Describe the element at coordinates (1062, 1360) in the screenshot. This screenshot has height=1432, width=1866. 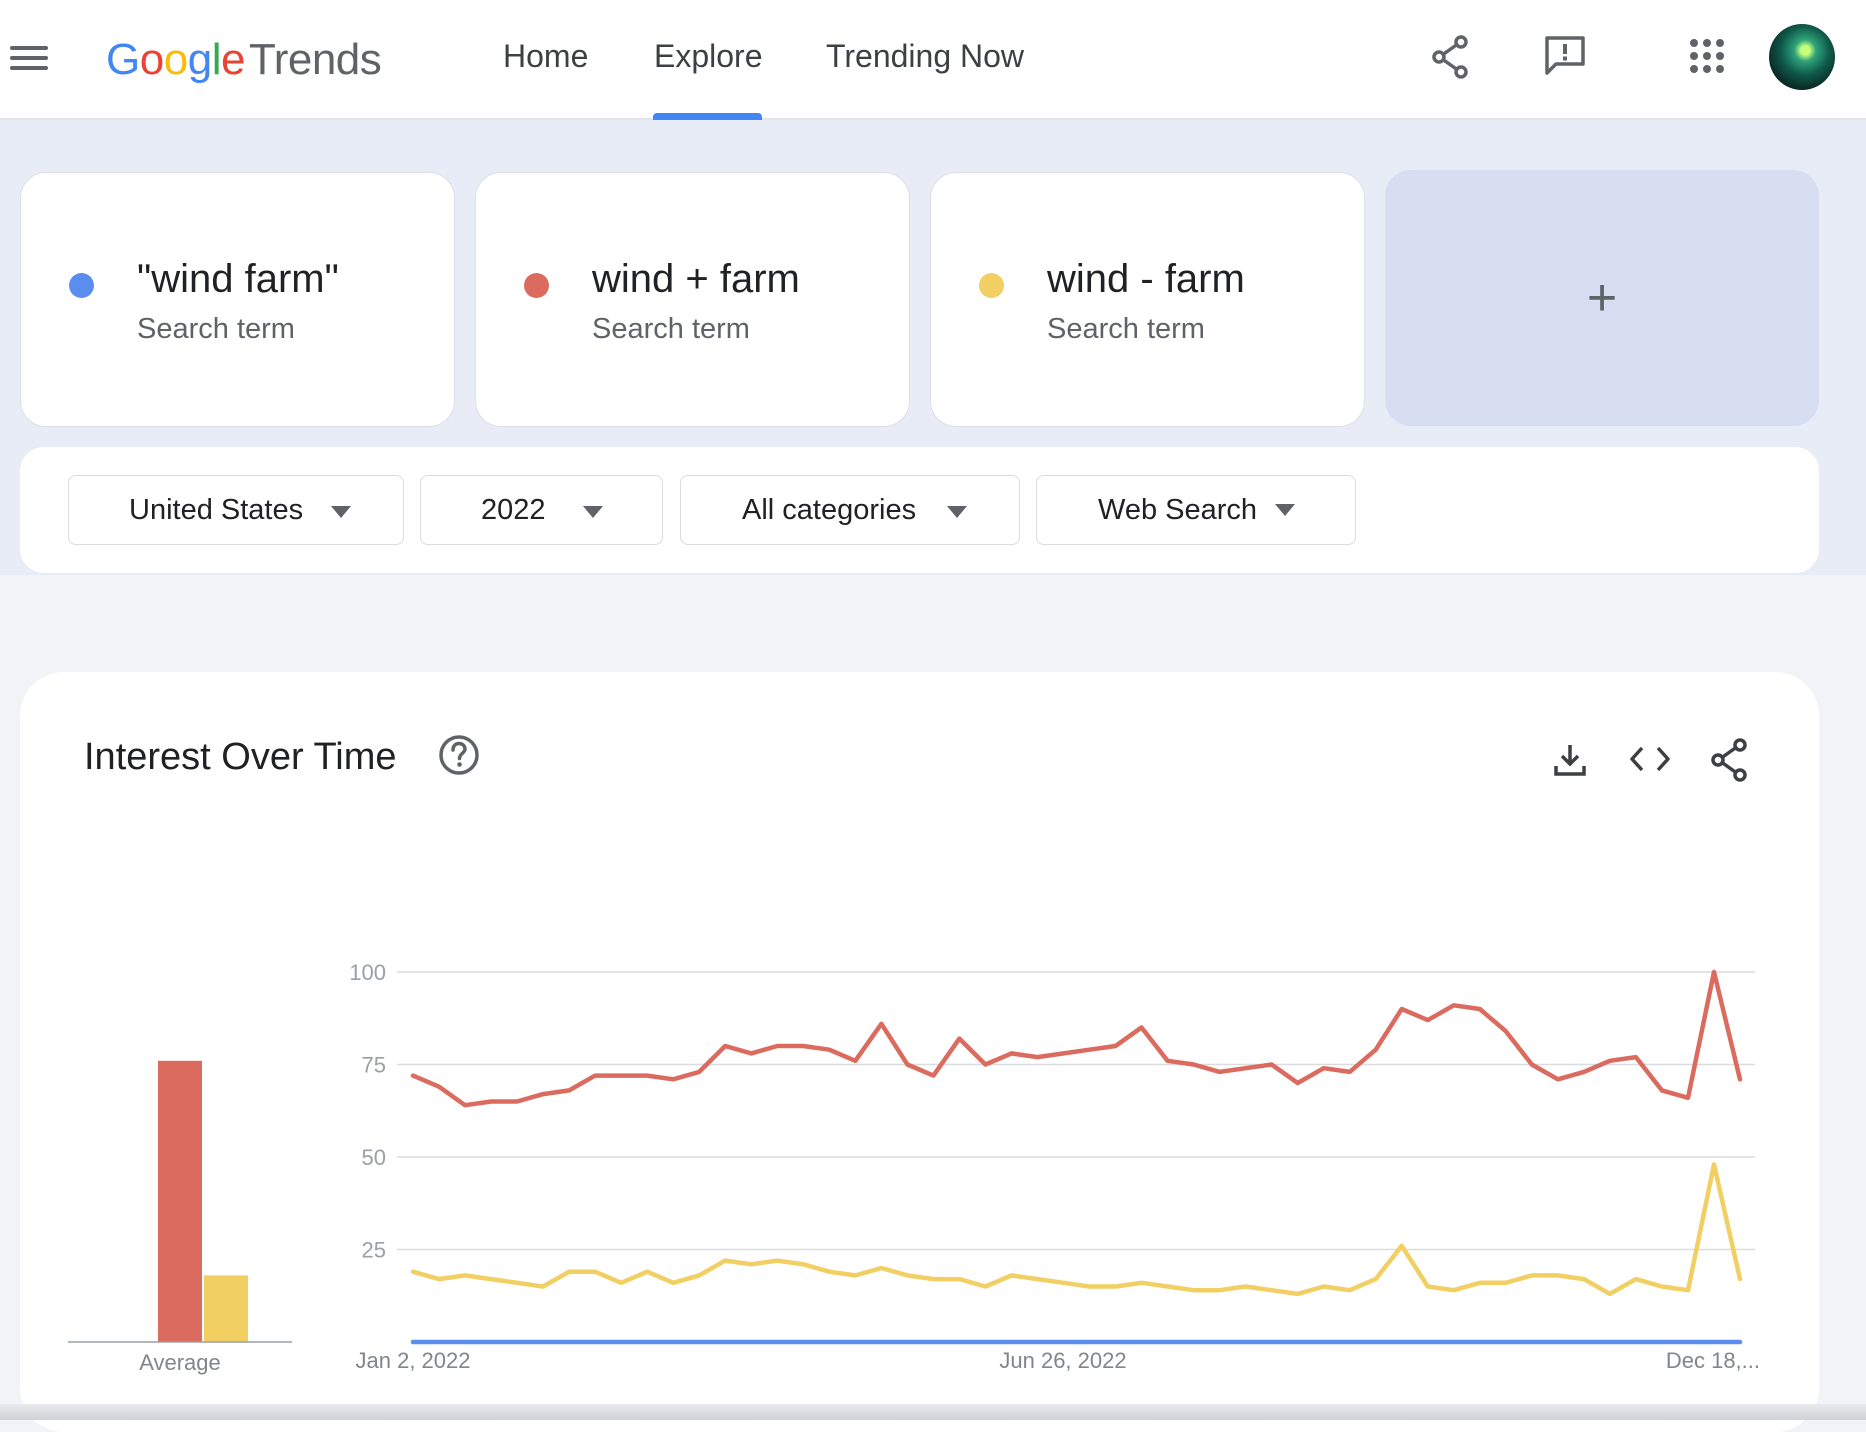
I see `x-tick-label: Jun 26, 2022` at that location.